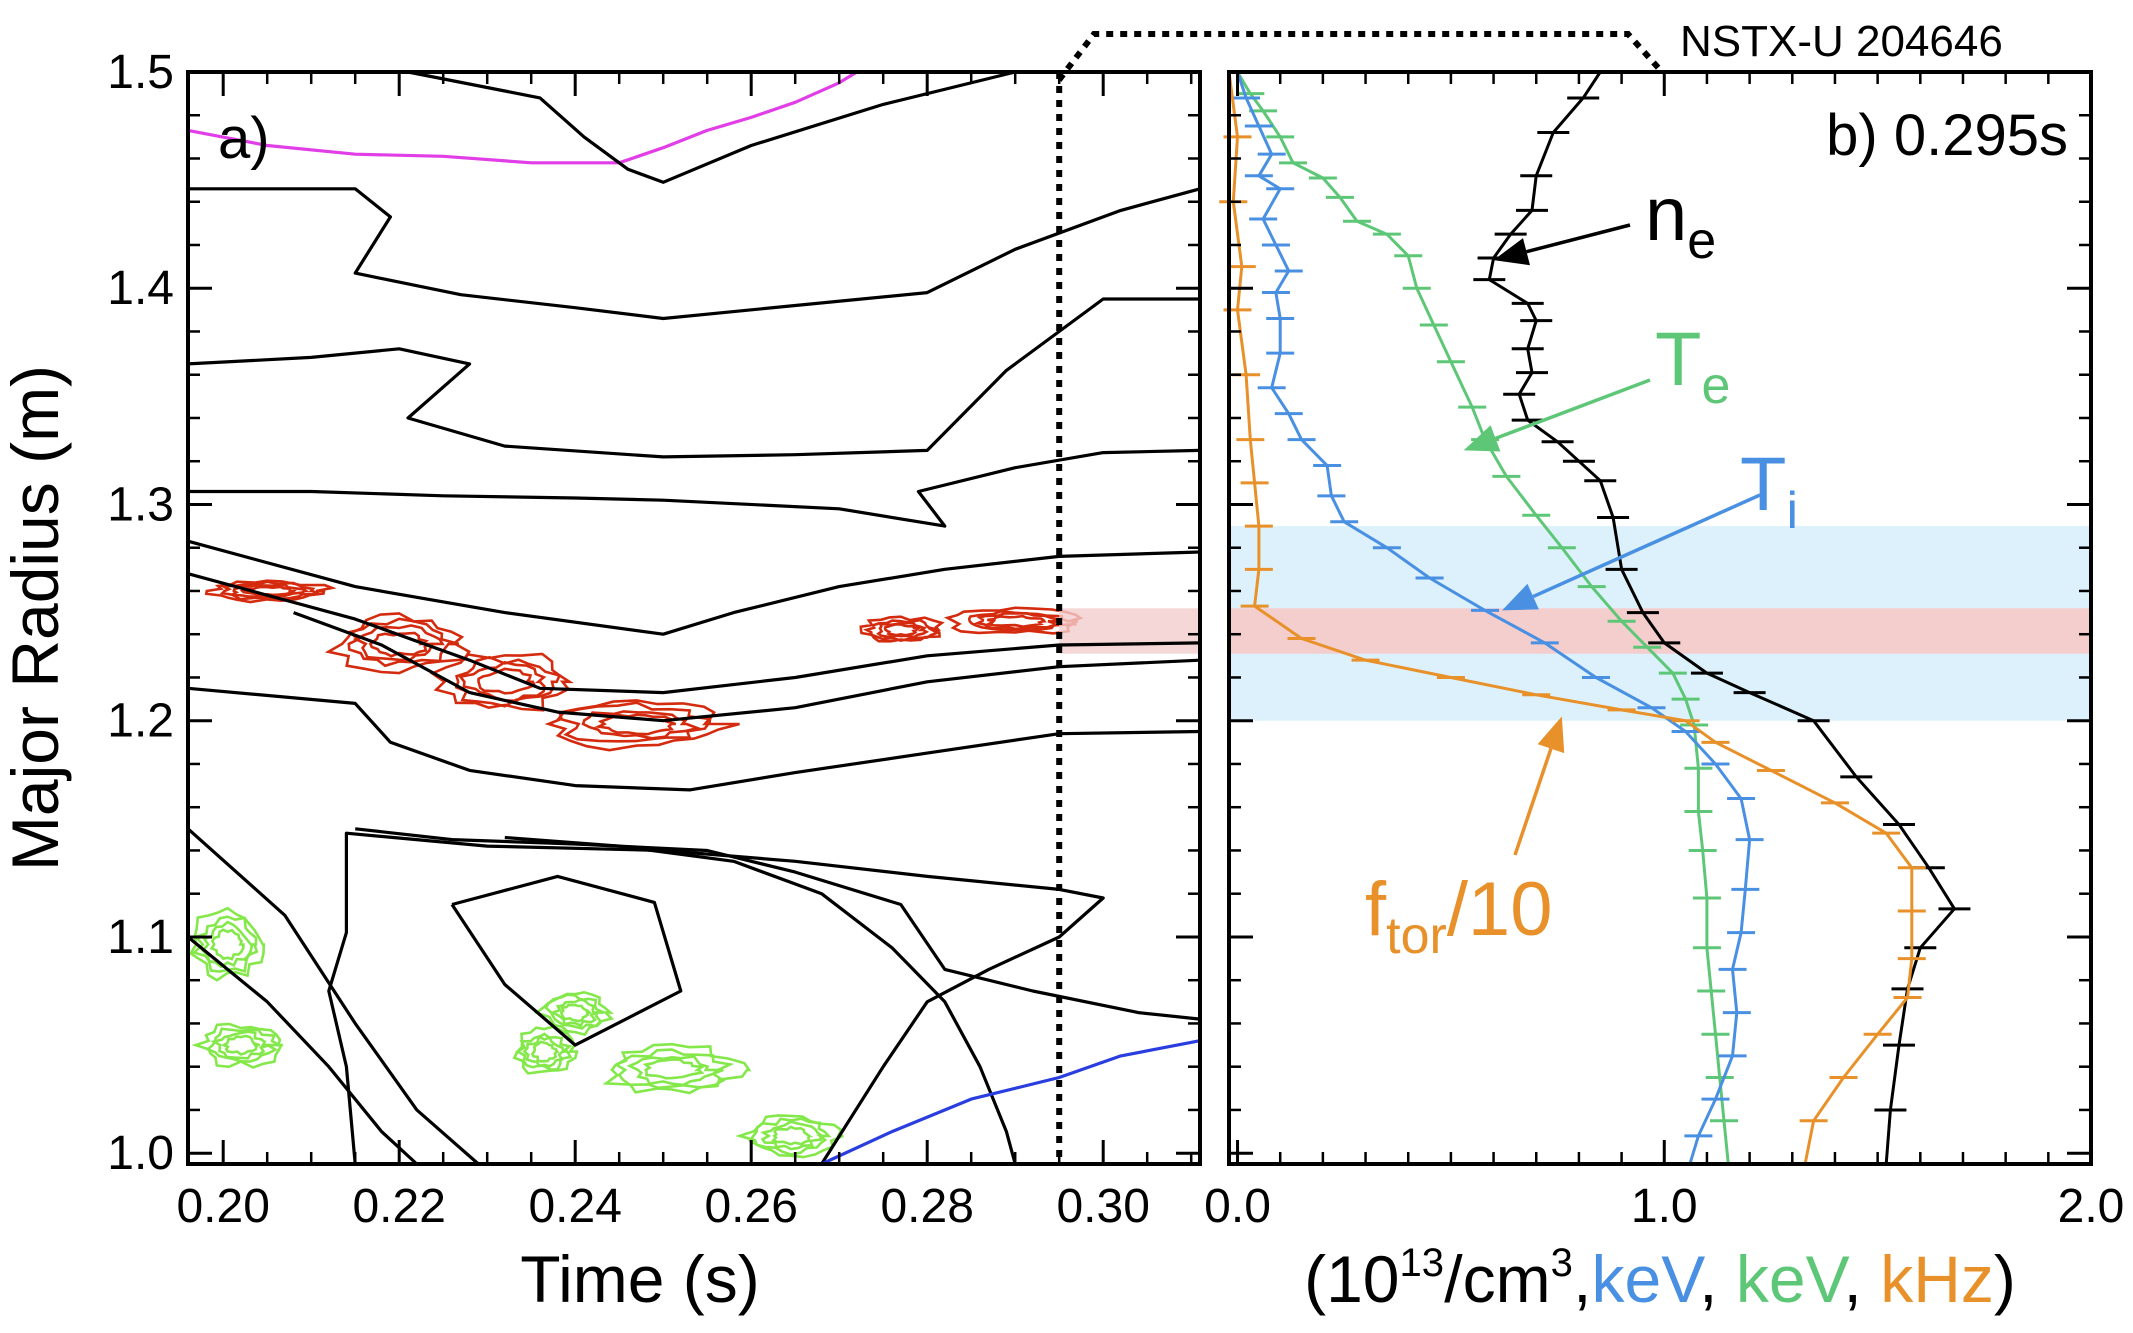  Describe the element at coordinates (1572, 409) in the screenshot. I see `arrow-Te` at that location.